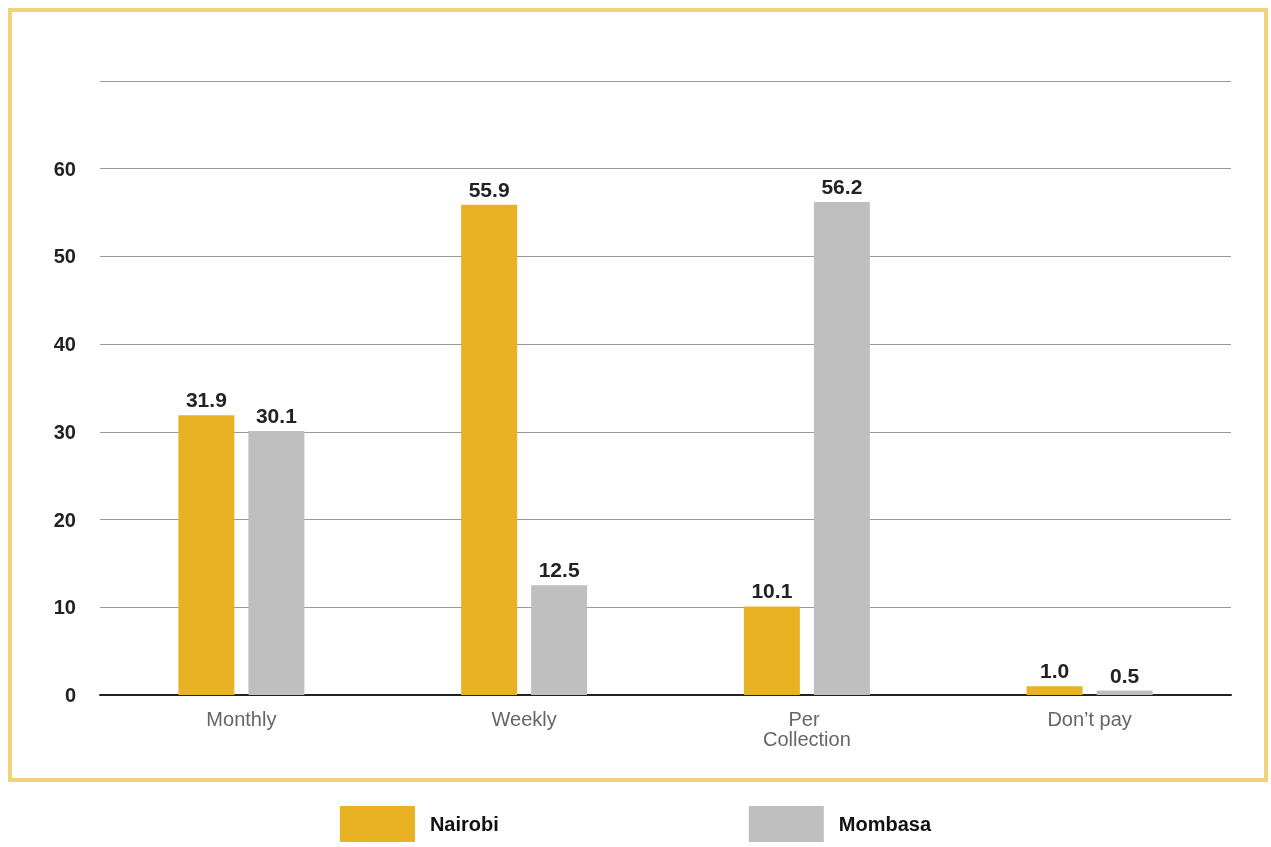 This screenshot has height=847, width=1271. I want to click on data-label: 1.0, so click(1055, 671).